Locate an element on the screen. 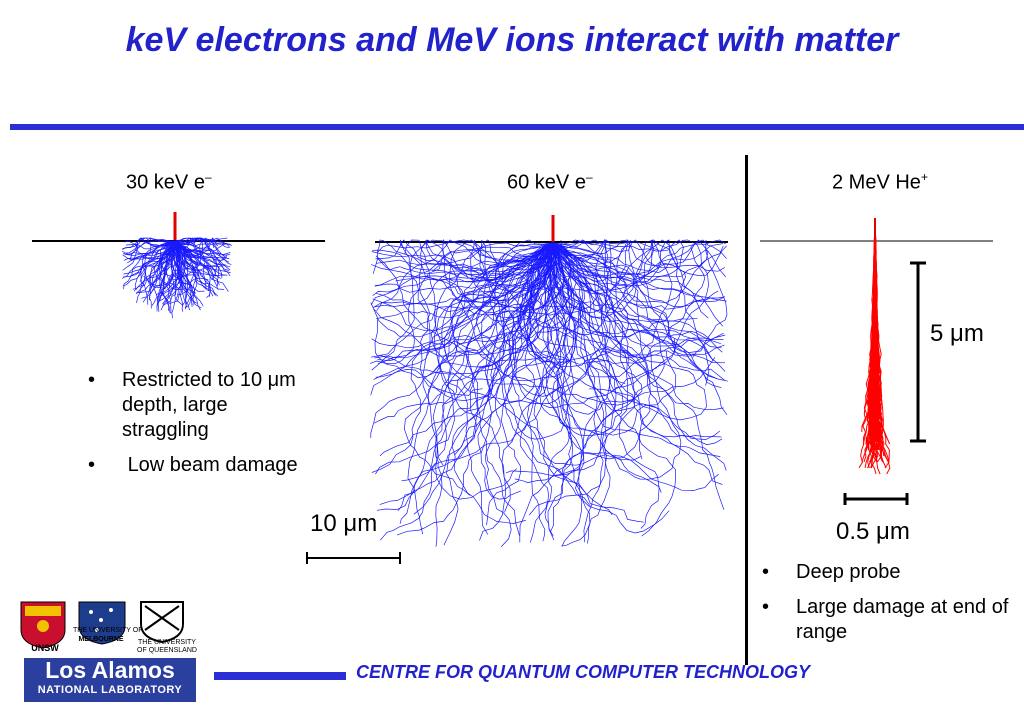  bullet-item: • Low beam damage is located at coordinates (193, 465).